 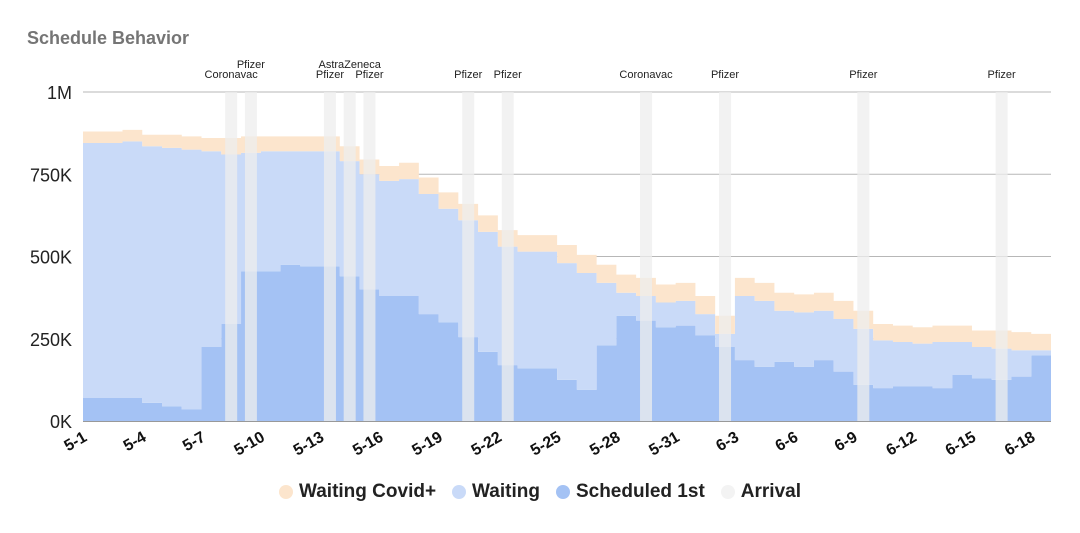 What do you see at coordinates (459, 492) in the screenshot?
I see `legend-swatch-waiting` at bounding box center [459, 492].